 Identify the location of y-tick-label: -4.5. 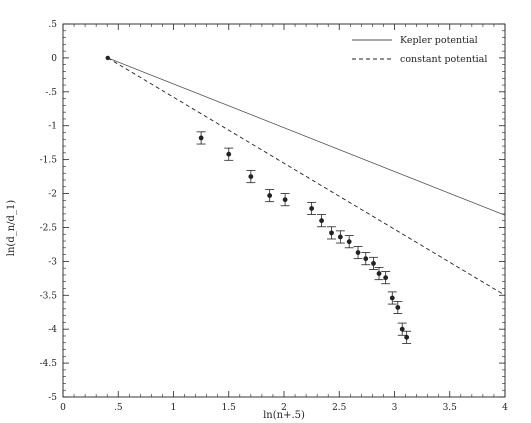
(49, 364).